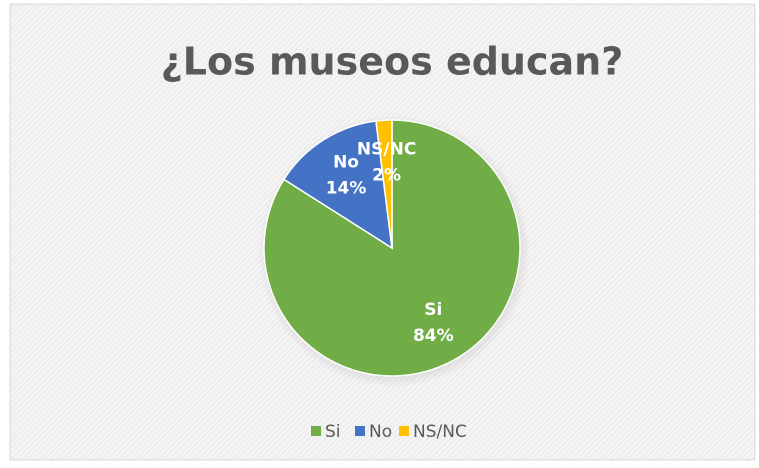  Describe the element at coordinates (440, 432) in the screenshot. I see `legend-label: NS/NC` at that location.